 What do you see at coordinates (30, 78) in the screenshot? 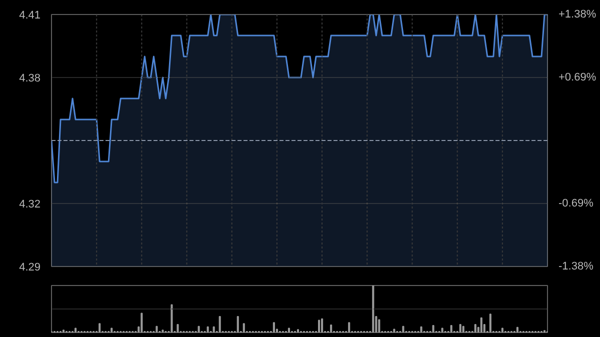
I see `y-tick-label: 4.38` at bounding box center [30, 78].